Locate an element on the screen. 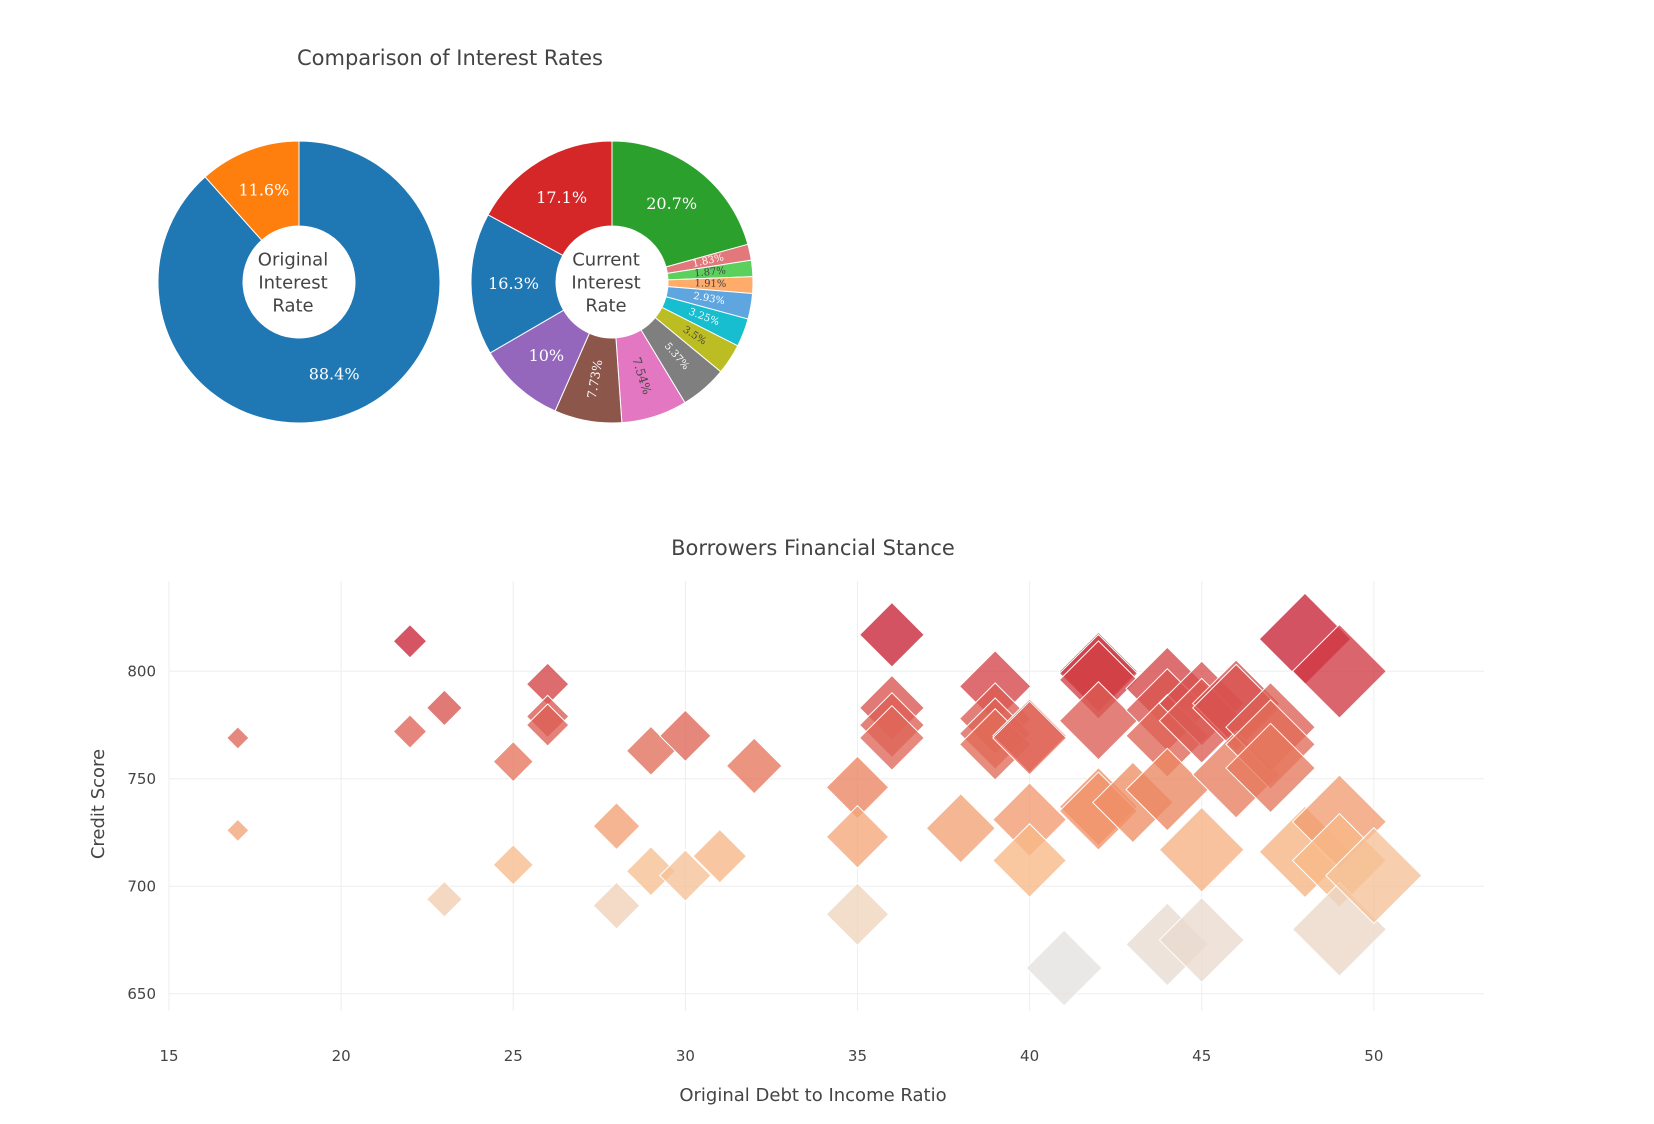 The width and height of the screenshot is (1654, 1124). pie2-slice-label-3: 1.91% is located at coordinates (710, 284).